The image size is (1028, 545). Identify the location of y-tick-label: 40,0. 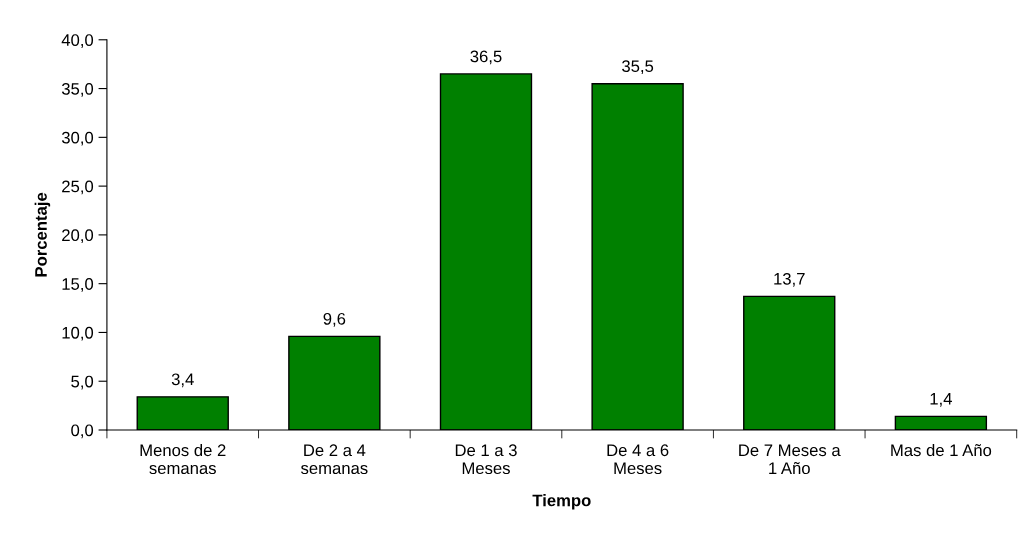
(77, 41).